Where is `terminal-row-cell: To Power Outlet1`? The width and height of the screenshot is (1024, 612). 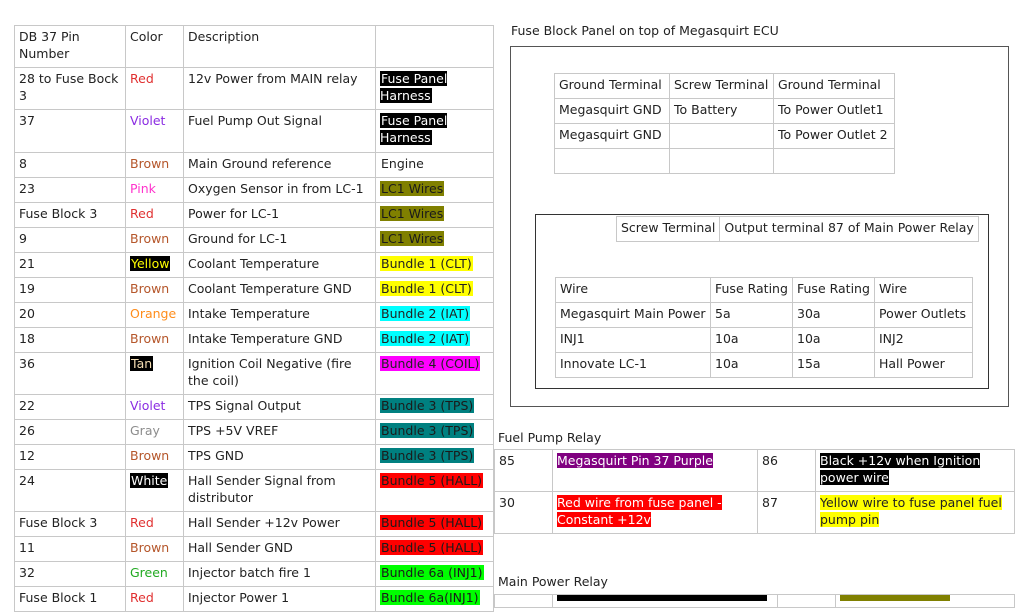
terminal-row-cell: To Power Outlet1 is located at coordinates (834, 111).